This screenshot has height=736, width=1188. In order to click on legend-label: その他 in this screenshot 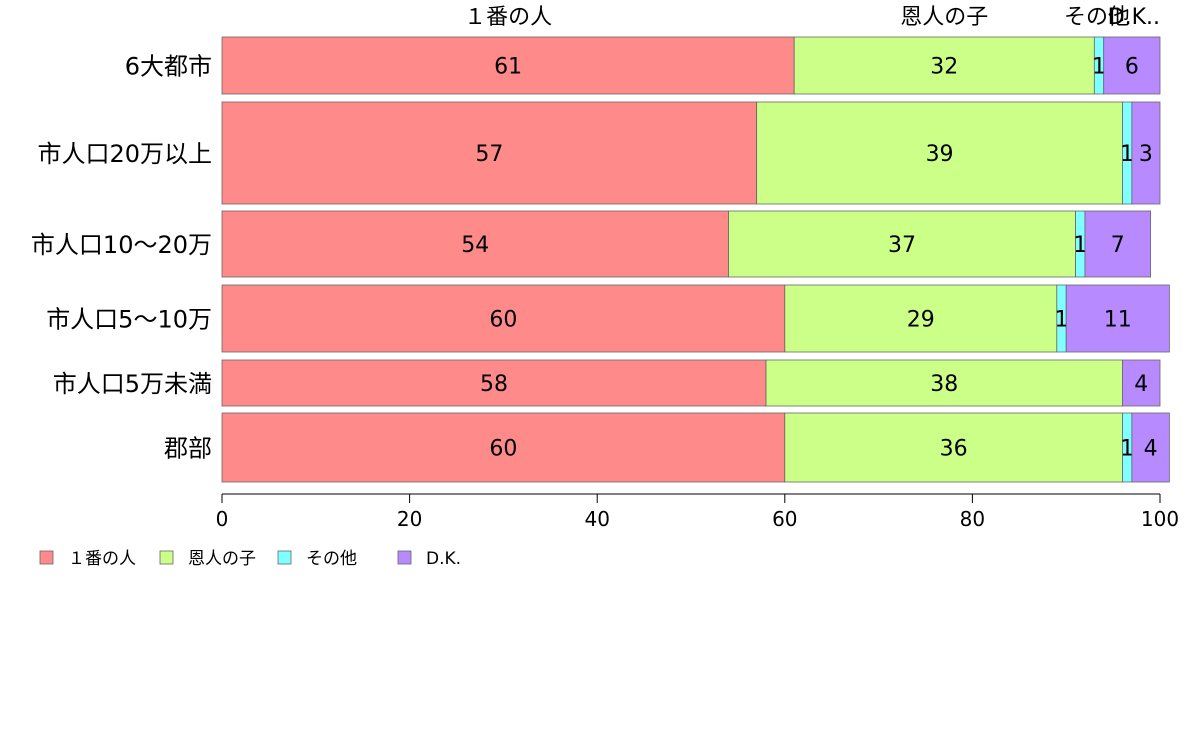, I will do `click(331, 559)`.